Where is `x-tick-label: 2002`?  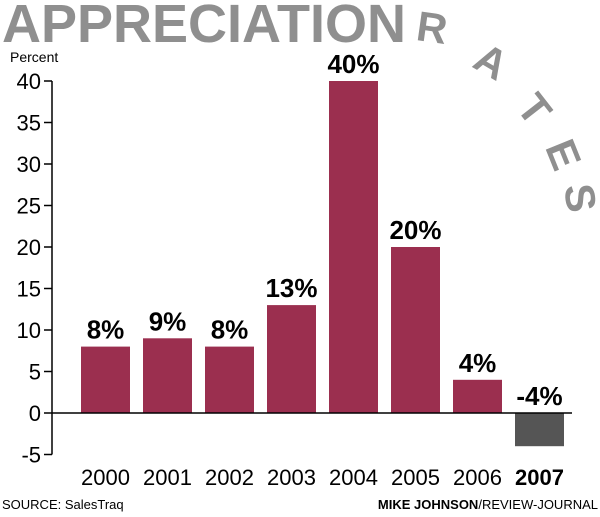
x-tick-label: 2002 is located at coordinates (229, 477).